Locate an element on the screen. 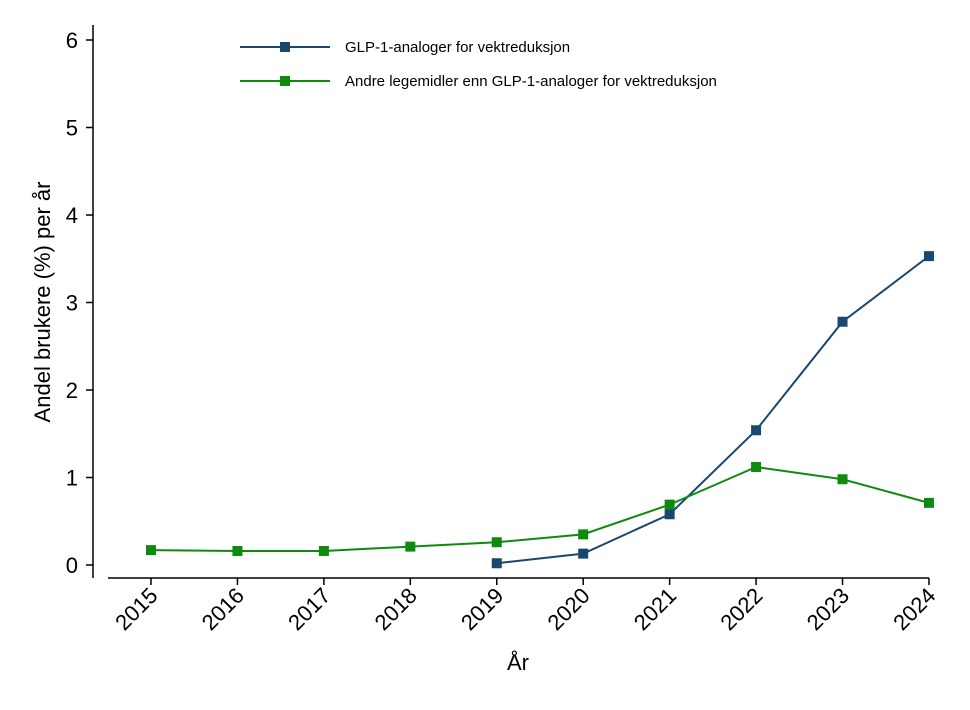  y-tick-label: 2 is located at coordinates (72, 390).